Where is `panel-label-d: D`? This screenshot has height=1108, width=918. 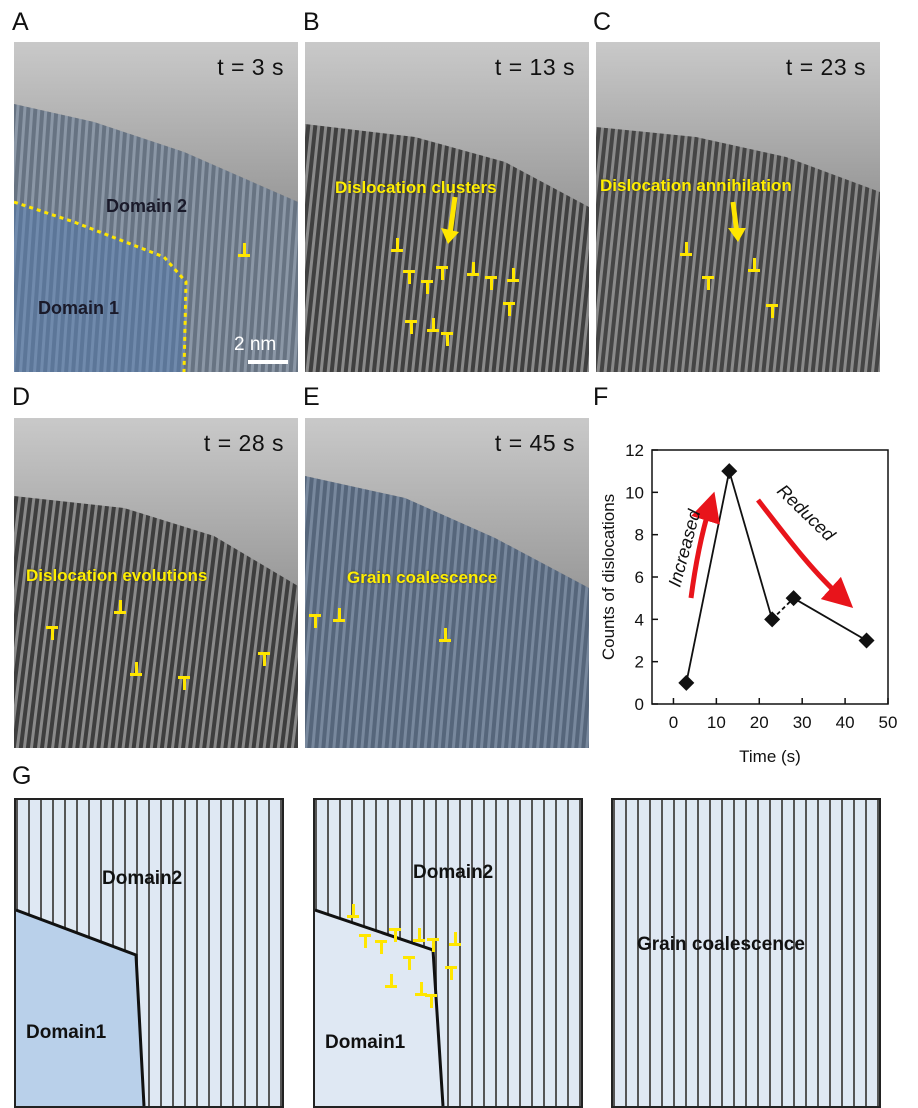
panel-label-d: D is located at coordinates (21, 397).